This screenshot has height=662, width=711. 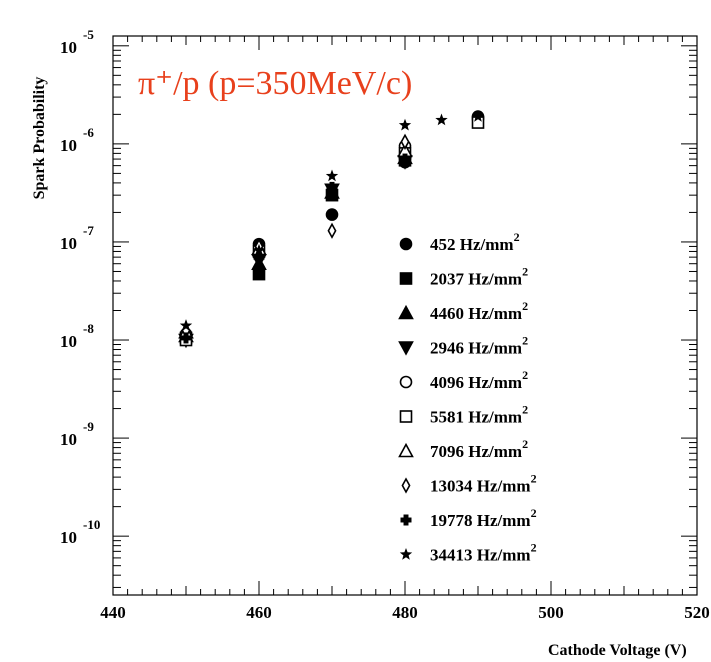 I want to click on data-point-s7-p3, so click(x=405, y=141).